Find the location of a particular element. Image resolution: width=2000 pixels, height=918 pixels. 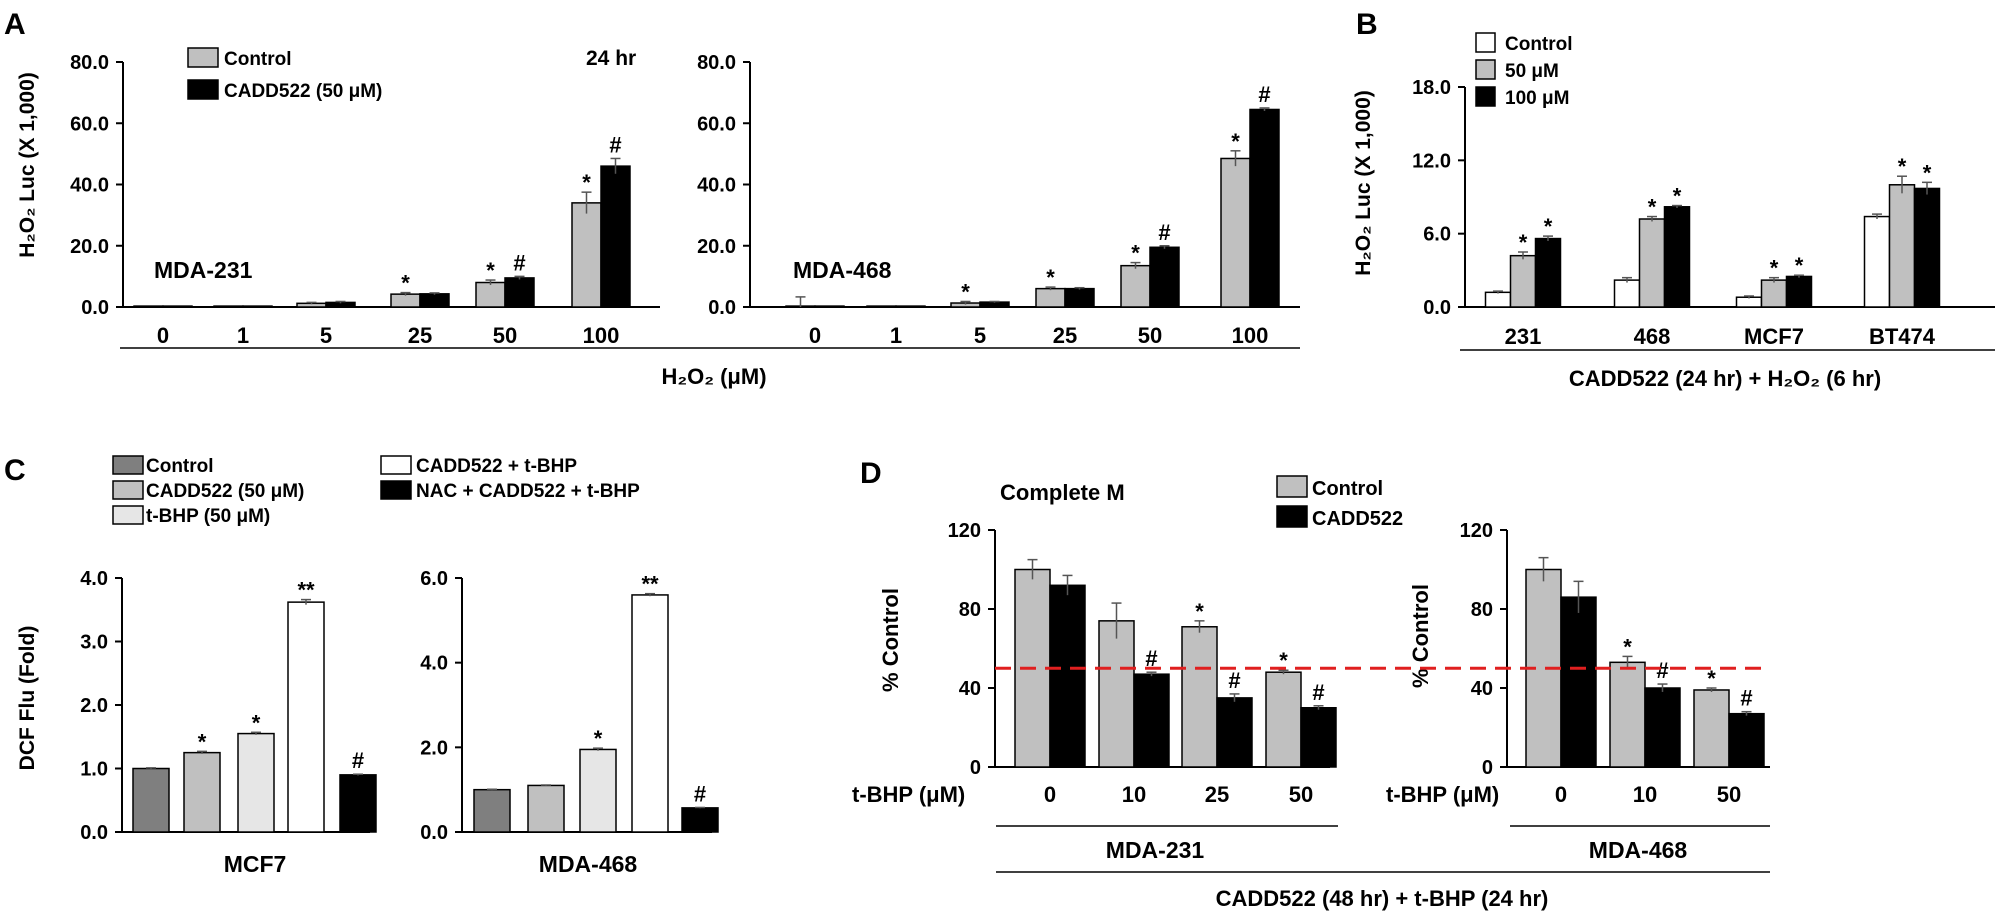

x-tick-label: 25 is located at coordinates (1217, 794).